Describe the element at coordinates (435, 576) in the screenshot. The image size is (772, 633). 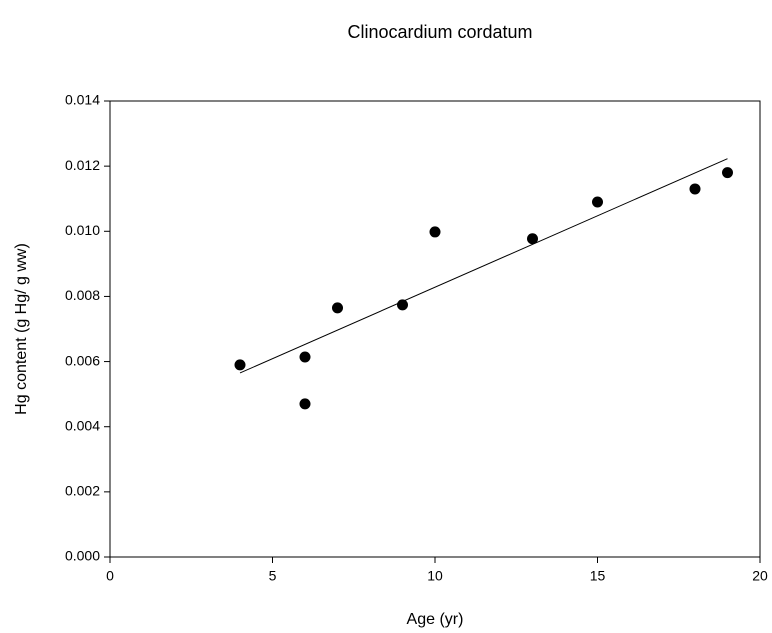
I see `x-tick-label: 10` at that location.